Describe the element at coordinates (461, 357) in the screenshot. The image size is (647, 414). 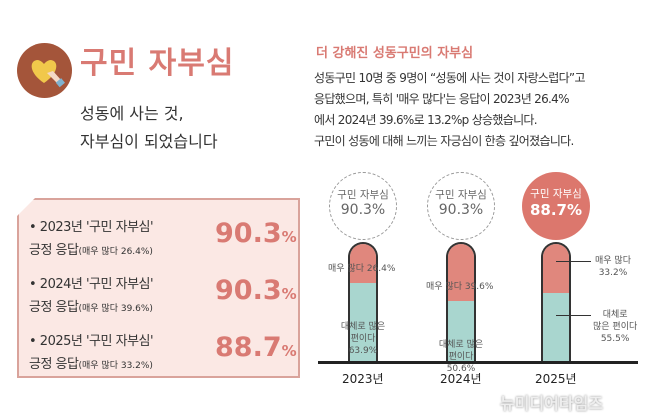
I see `bar-label-mostly: 대체로 많은 편이다 50.6%` at that location.